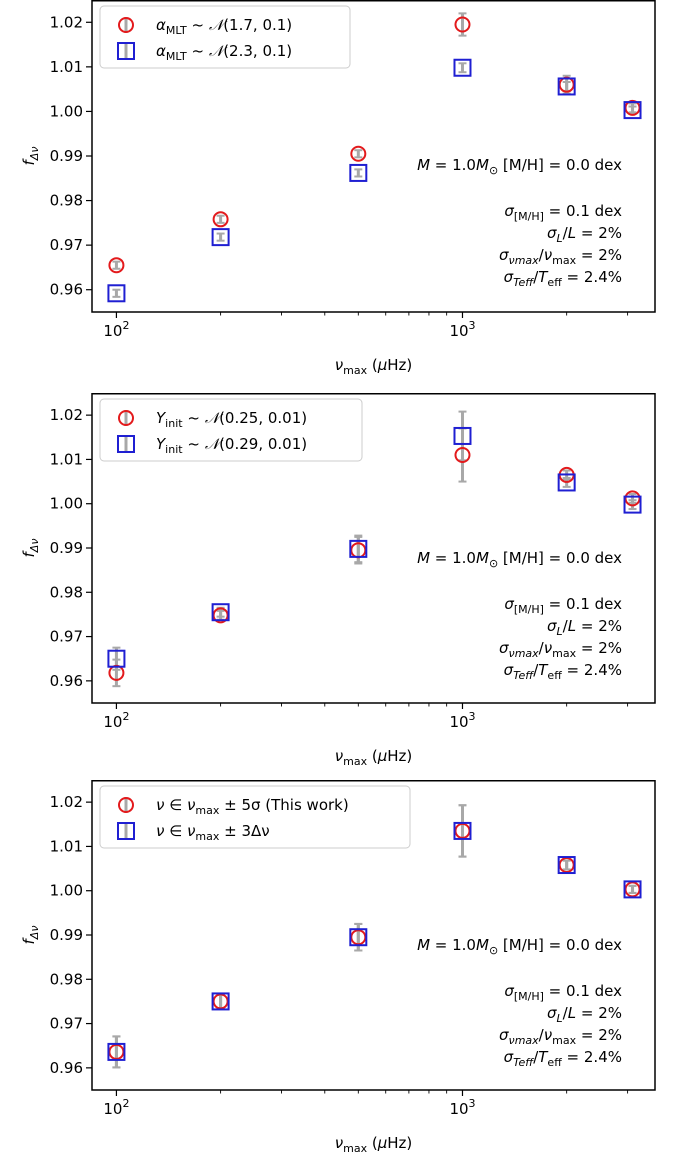 Image resolution: width=675 pixels, height=1157 pixels. I want to click on legend-label: ν ∈ νmax ± 5σ (This work), so click(252, 806).